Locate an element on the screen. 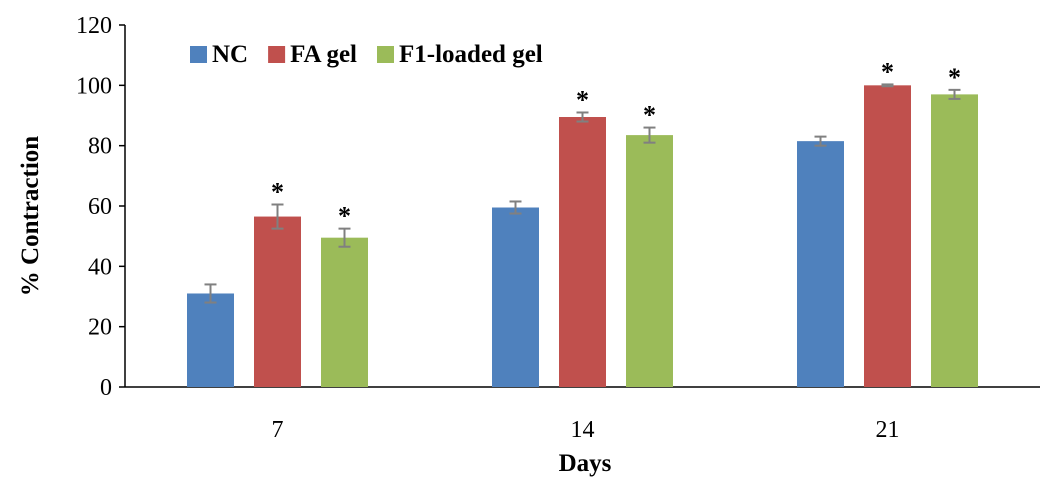 The width and height of the screenshot is (1051, 477). x-axis-title: Days is located at coordinates (585, 463).